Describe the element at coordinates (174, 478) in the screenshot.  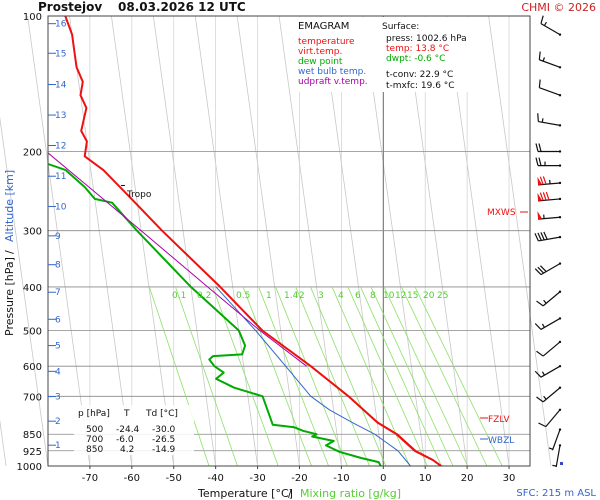
I see `x-tick-label: -50` at that location.